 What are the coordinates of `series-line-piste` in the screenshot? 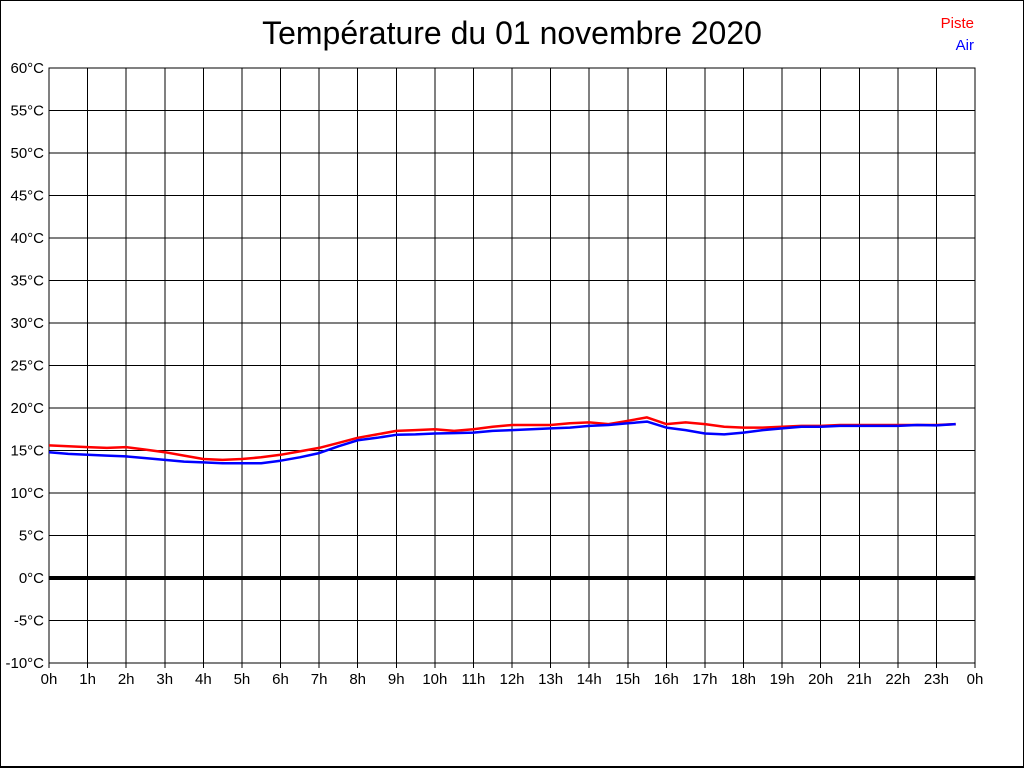 It's located at (502, 439).